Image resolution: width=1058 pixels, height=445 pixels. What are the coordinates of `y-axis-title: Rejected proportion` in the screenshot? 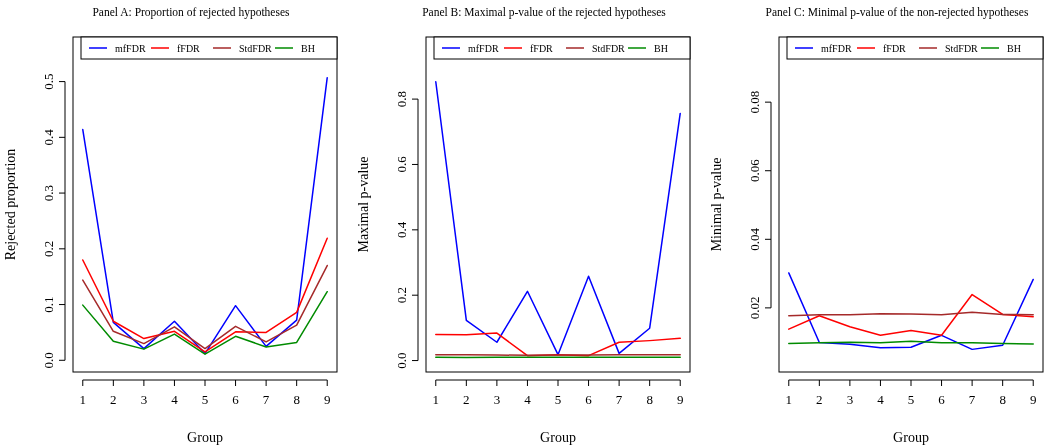 It's located at (10, 204).